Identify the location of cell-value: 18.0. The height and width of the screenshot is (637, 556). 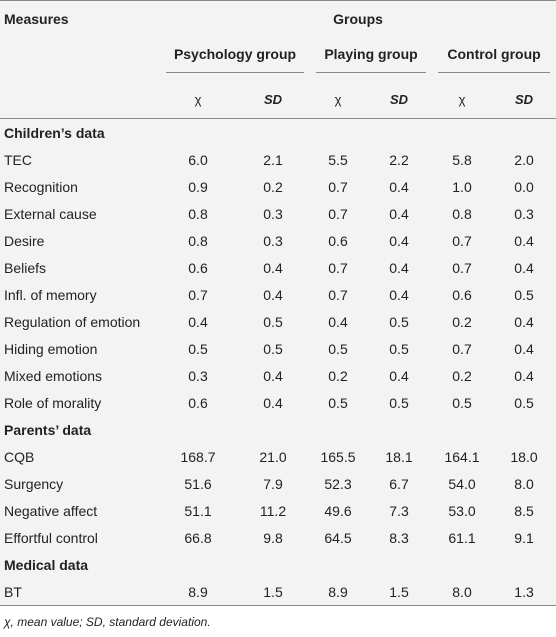
(524, 456).